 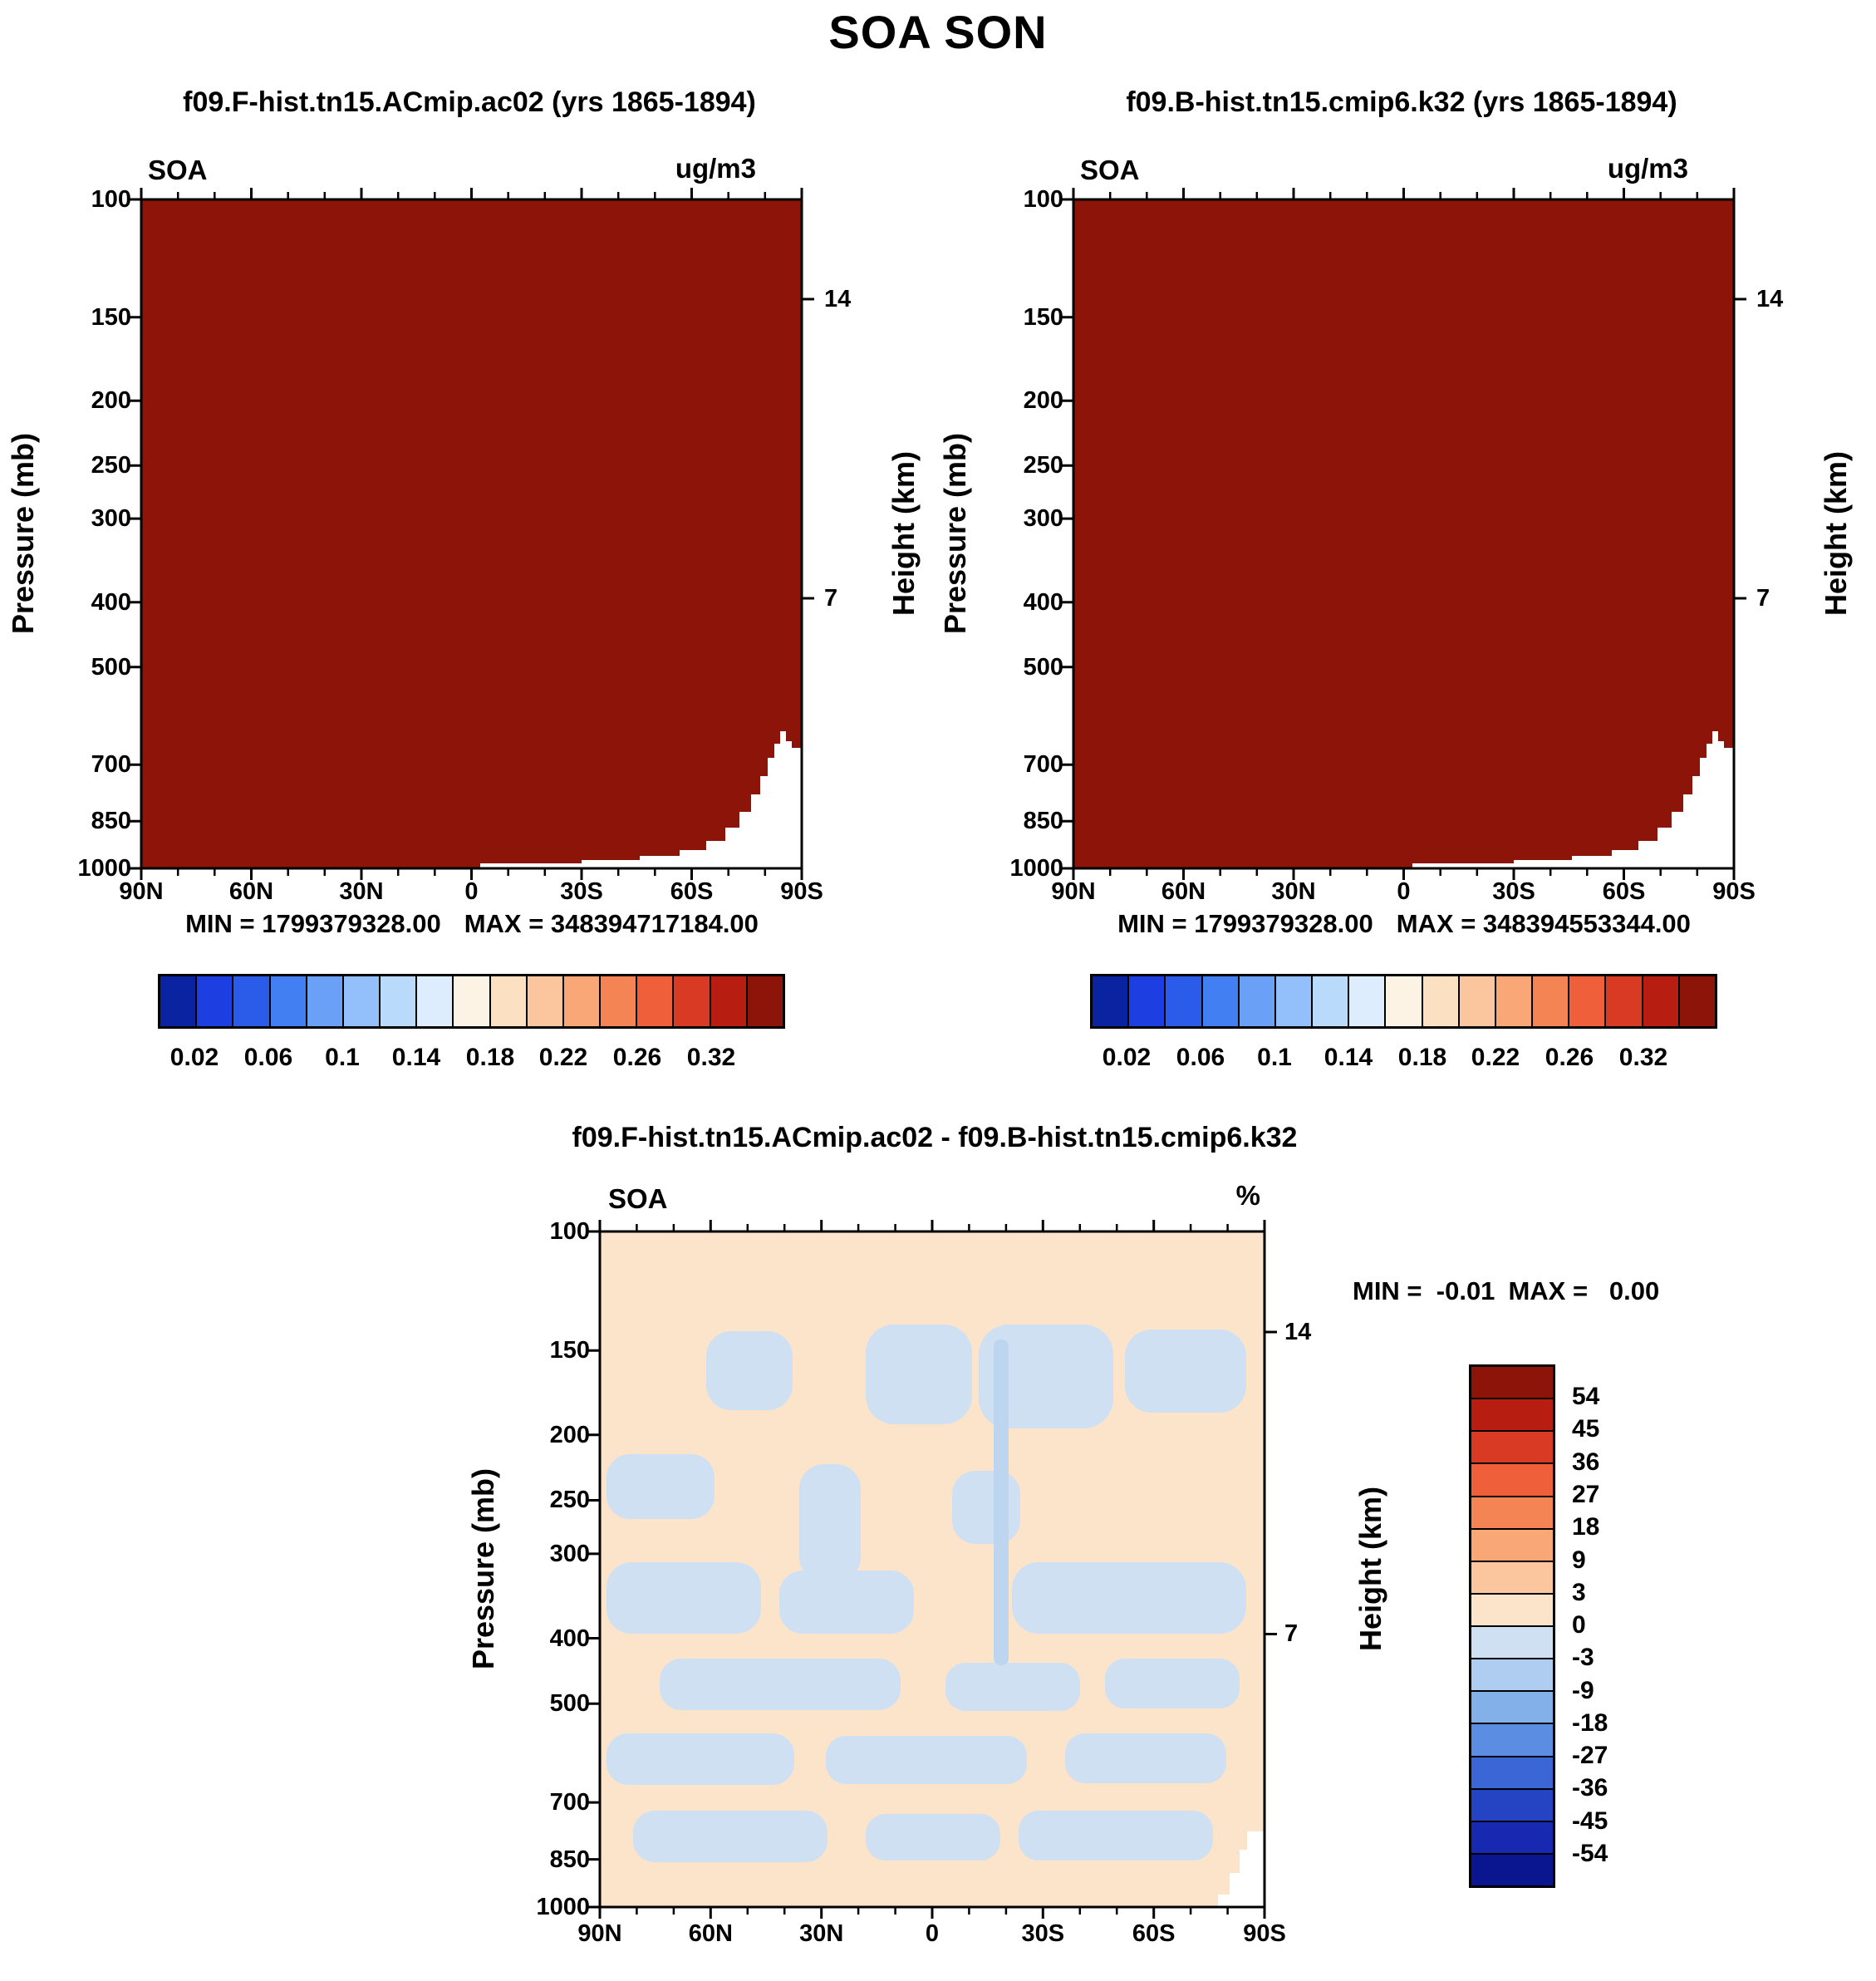 What do you see at coordinates (1586, 1462) in the screenshot?
I see `colorbar-label: 36` at bounding box center [1586, 1462].